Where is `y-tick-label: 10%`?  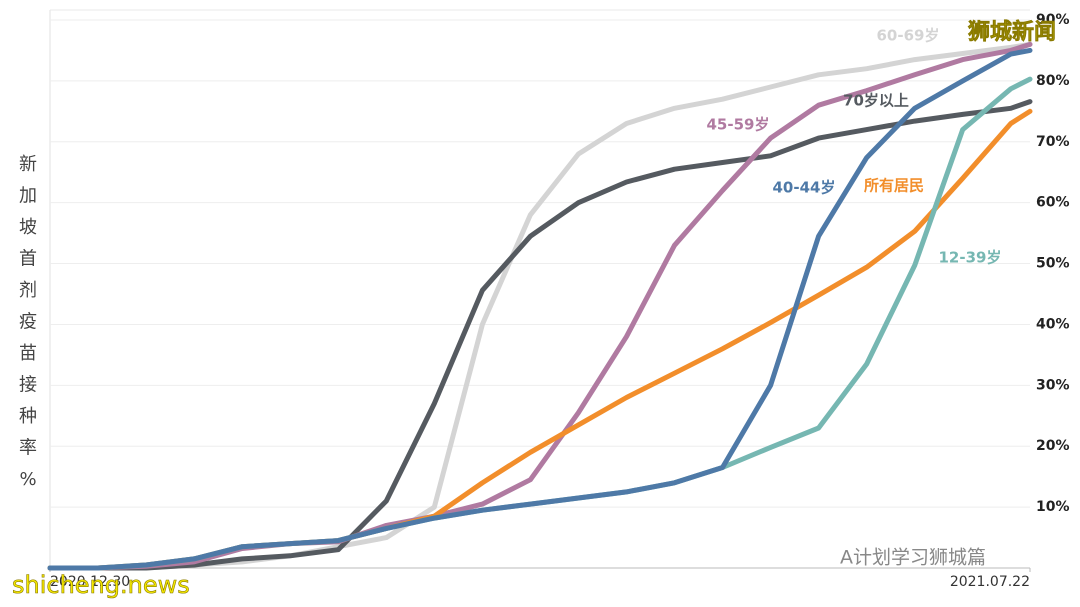
y-tick-label: 10% is located at coordinates (1053, 507).